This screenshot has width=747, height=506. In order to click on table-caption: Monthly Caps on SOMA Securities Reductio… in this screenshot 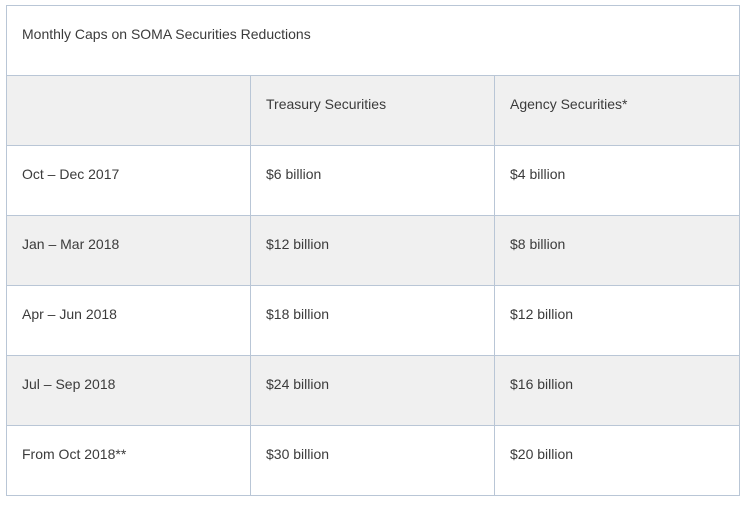, I will do `click(373, 40)`.